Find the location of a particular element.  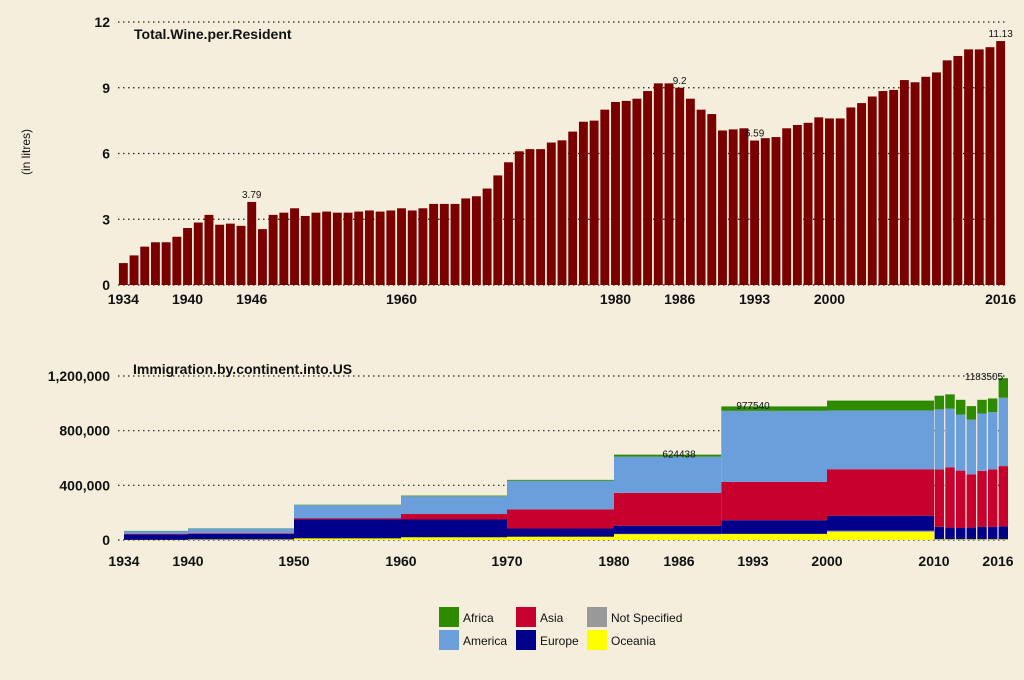

wine-chart-title: Total.Wine.per.Resident is located at coordinates (213, 34).